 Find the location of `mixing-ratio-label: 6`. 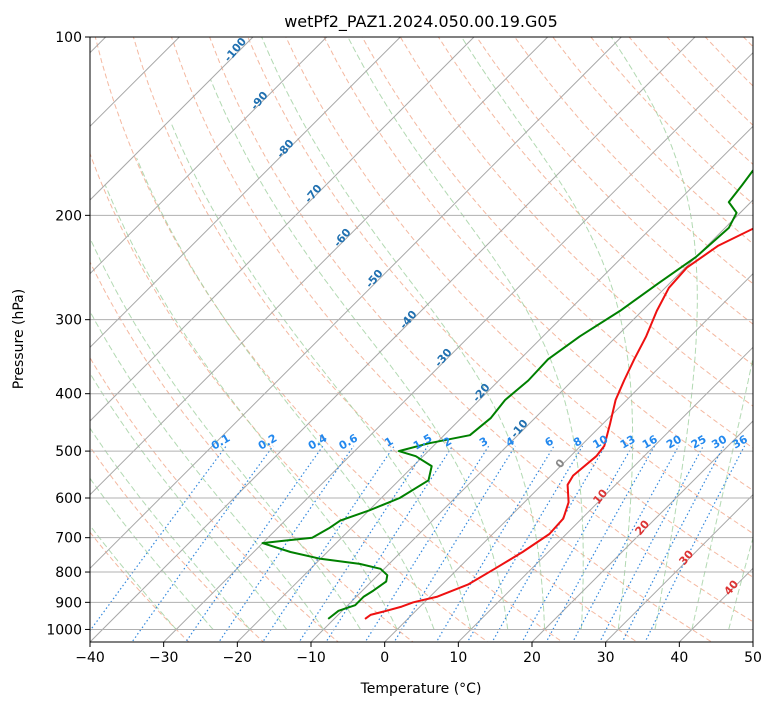

mixing-ratio-label: 6 is located at coordinates (549, 441).